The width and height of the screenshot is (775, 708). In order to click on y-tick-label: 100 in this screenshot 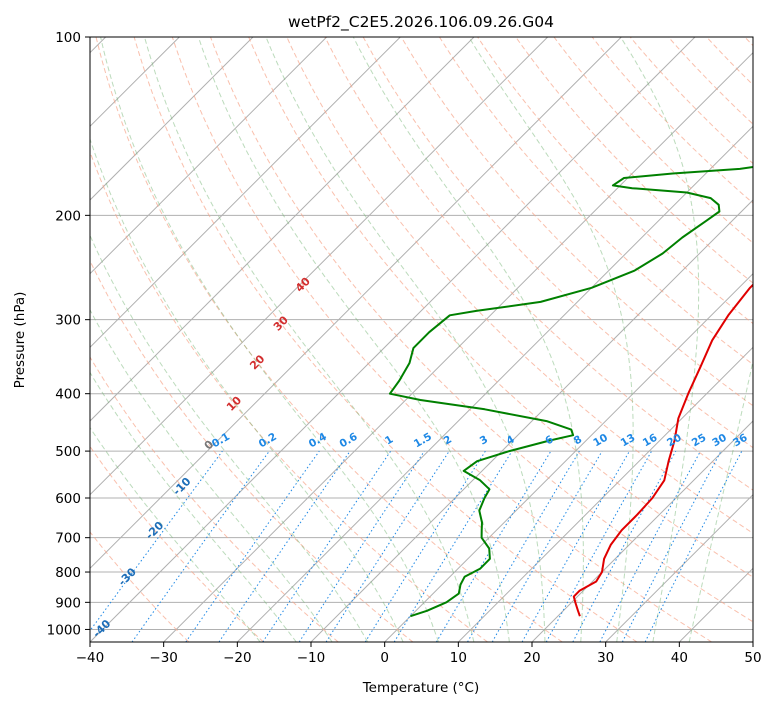, I will do `click(68, 38)`.